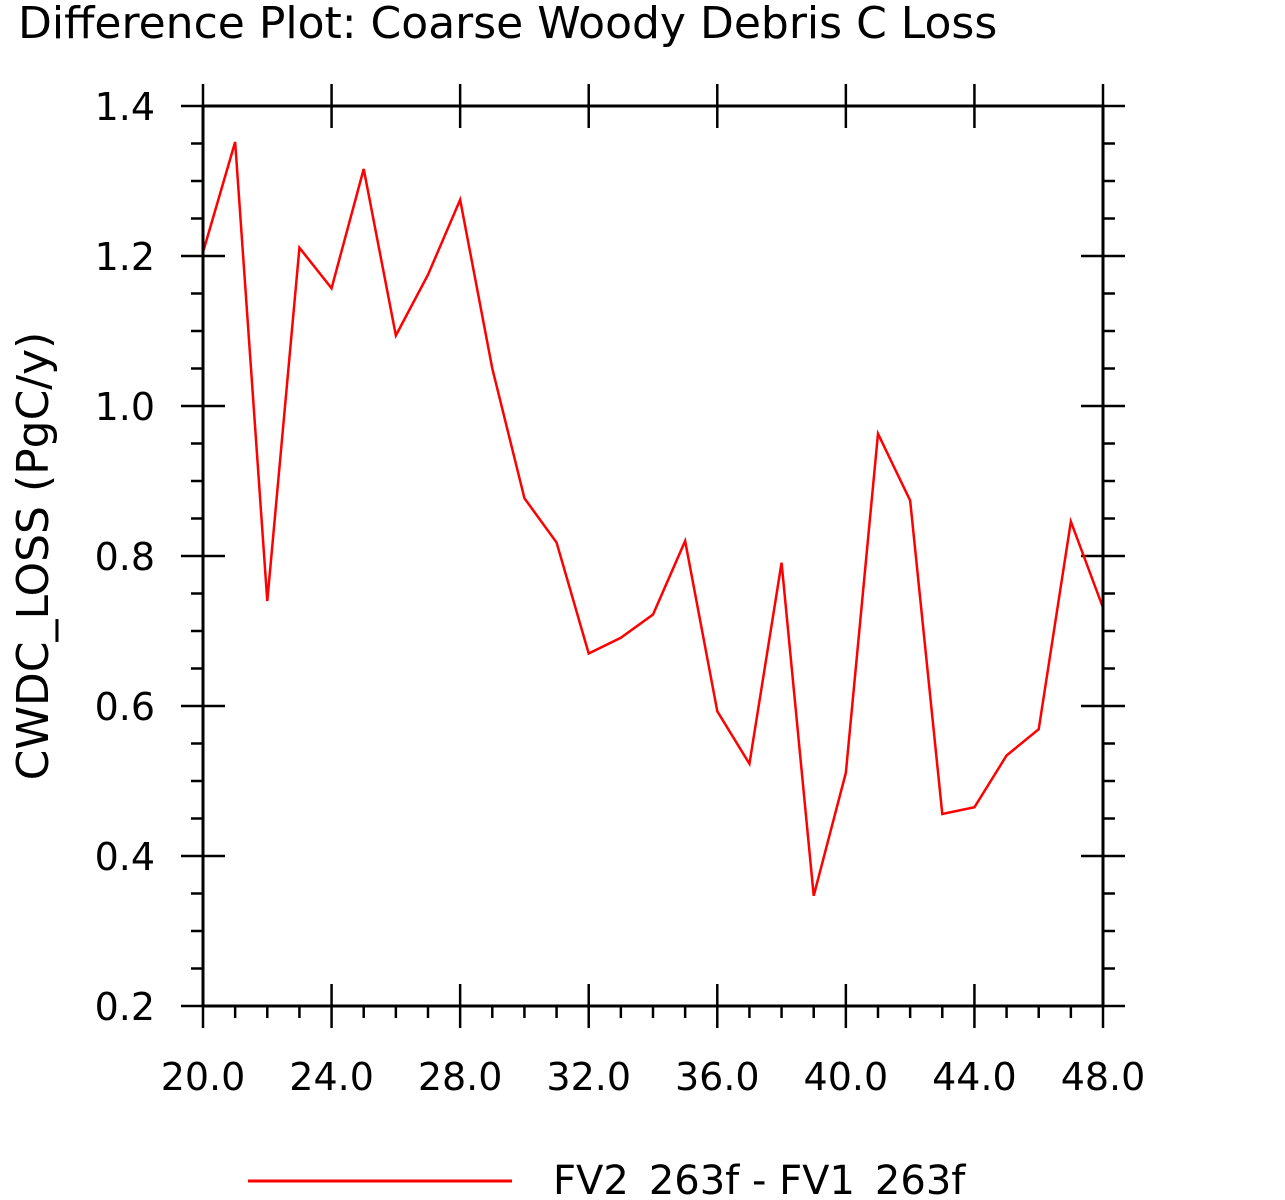  Describe the element at coordinates (974, 1077) in the screenshot. I see `x-tick-label: 44.0` at that location.